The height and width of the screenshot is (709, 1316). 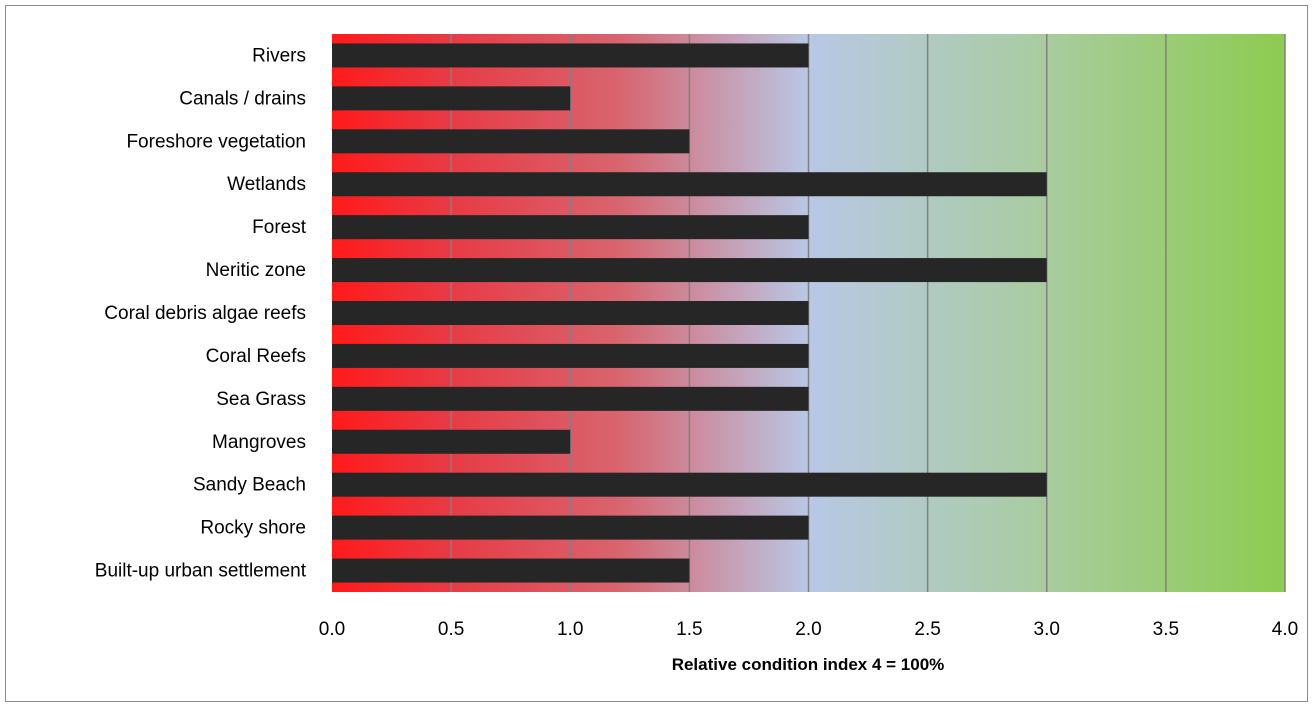 What do you see at coordinates (279, 55) in the screenshot?
I see `category-label: Rivers` at bounding box center [279, 55].